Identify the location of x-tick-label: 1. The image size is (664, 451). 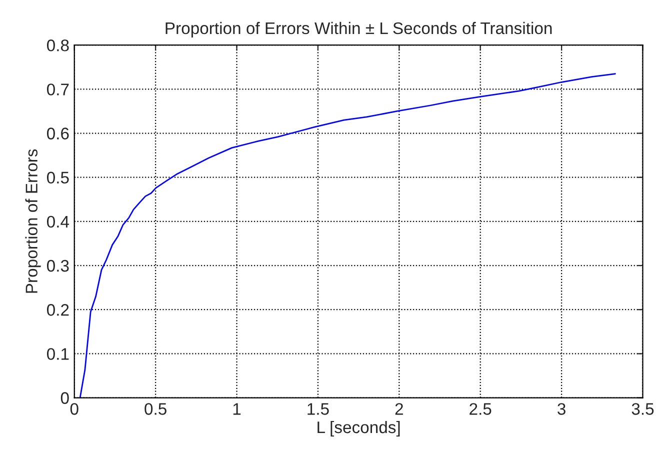
(237, 409).